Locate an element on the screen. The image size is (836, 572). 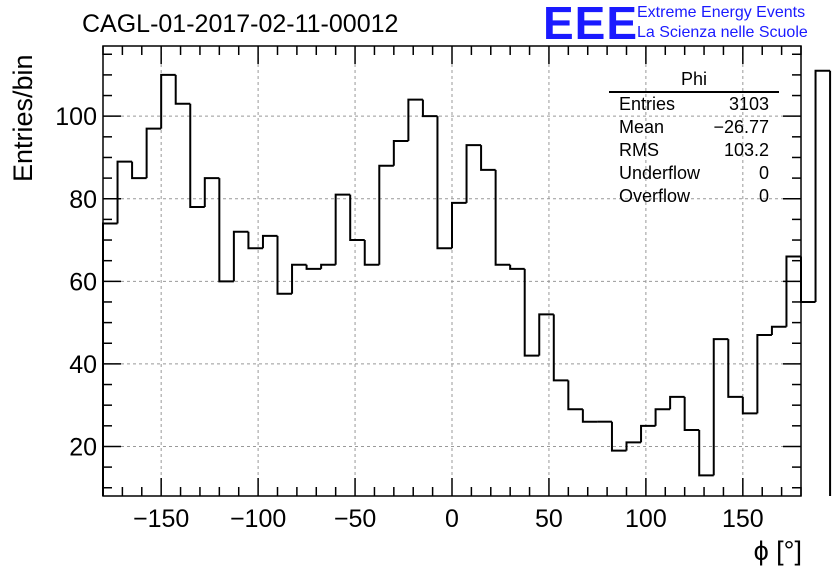
logo-caption-line1: Extreme Energy Events is located at coordinates (721, 12).